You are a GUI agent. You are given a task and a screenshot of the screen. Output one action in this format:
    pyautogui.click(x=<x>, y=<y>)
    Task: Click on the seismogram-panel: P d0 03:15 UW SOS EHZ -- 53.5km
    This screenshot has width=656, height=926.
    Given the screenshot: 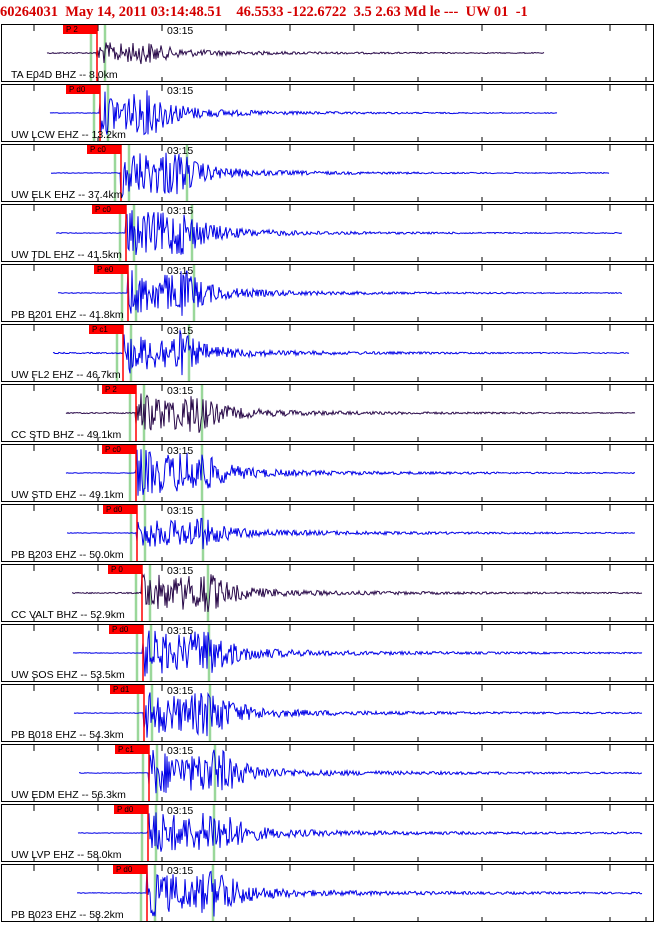 What is the action you would take?
    pyautogui.click(x=327, y=653)
    